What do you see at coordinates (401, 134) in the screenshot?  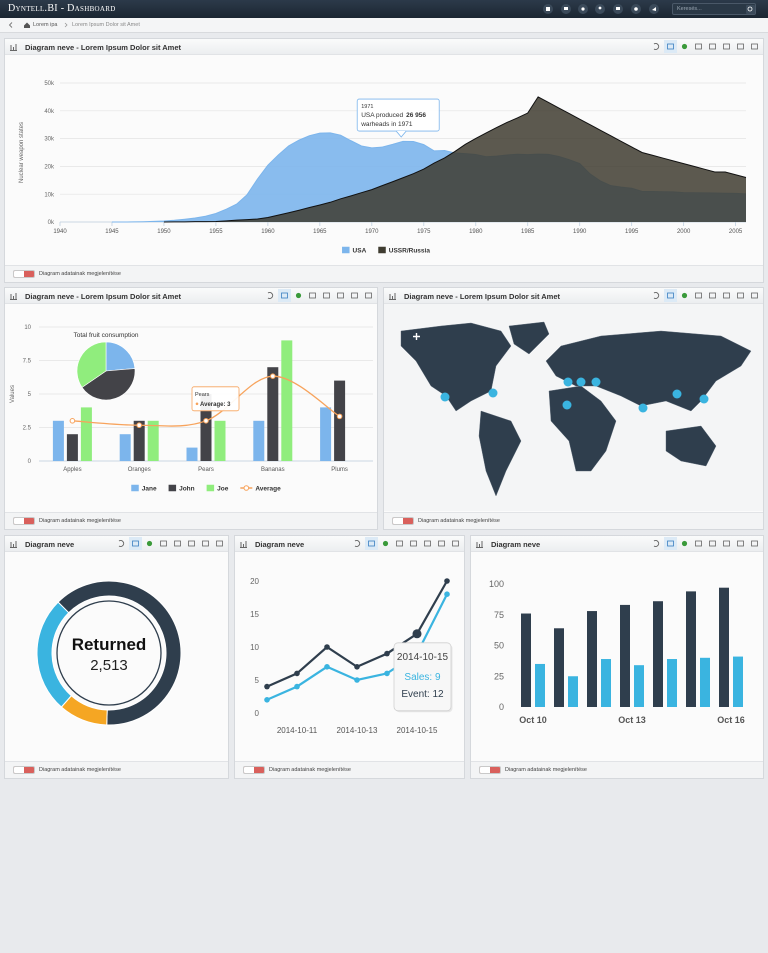 I see `tooltip-pointer` at bounding box center [401, 134].